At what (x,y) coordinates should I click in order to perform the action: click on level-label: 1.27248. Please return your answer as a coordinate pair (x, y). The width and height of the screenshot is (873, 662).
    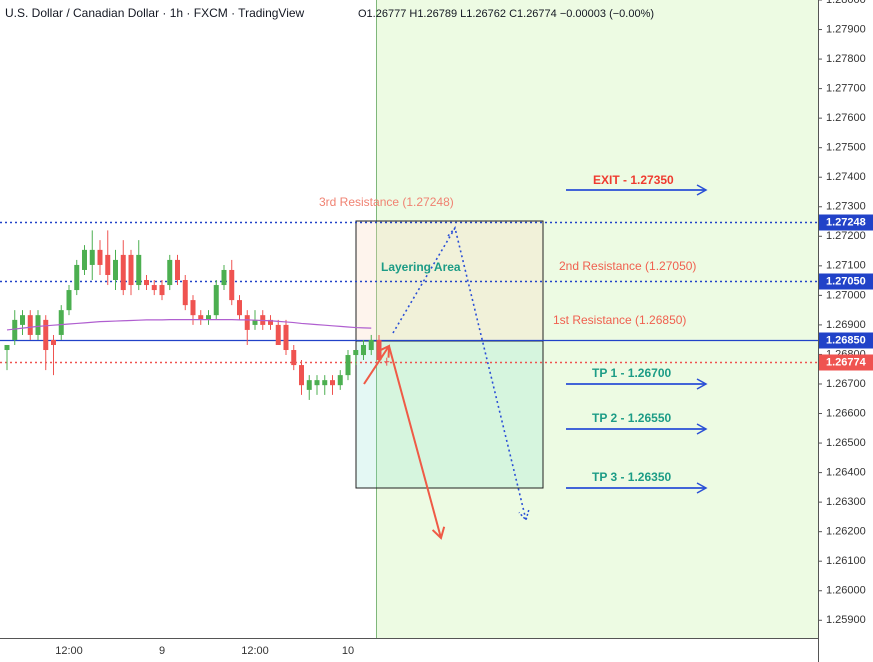
    Looking at the image, I should click on (846, 222).